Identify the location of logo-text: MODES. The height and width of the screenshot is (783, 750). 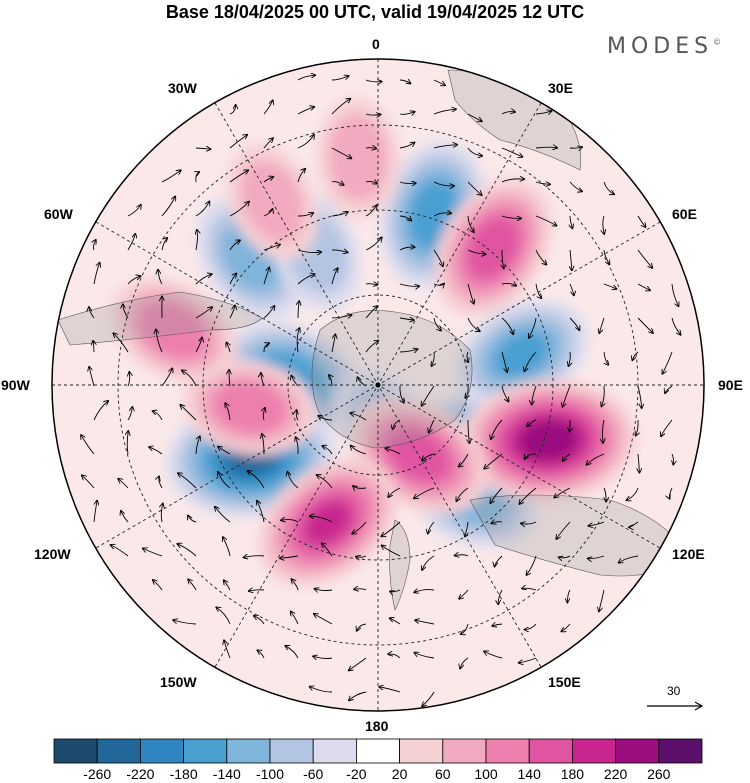
(660, 46).